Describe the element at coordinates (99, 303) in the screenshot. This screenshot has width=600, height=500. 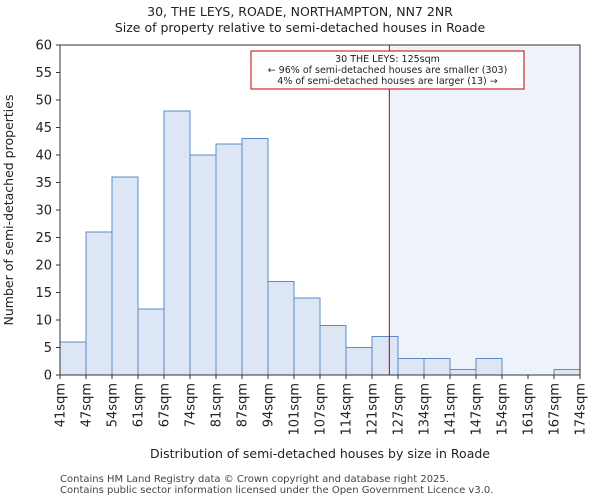
I see `bar-47sqm` at that location.